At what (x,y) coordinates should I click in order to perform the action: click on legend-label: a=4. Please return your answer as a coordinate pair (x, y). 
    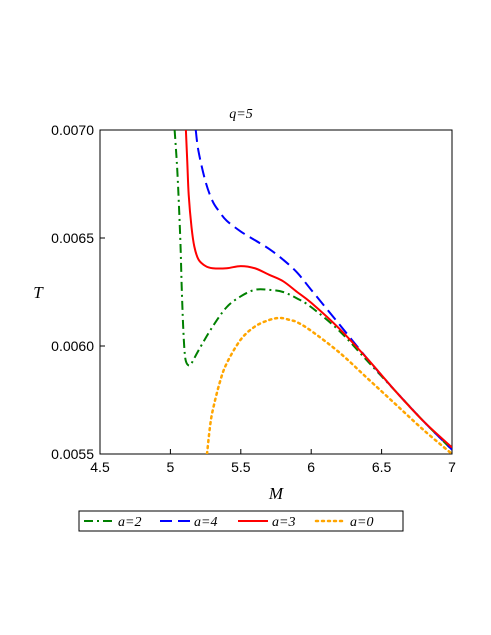
    Looking at the image, I should click on (205, 522).